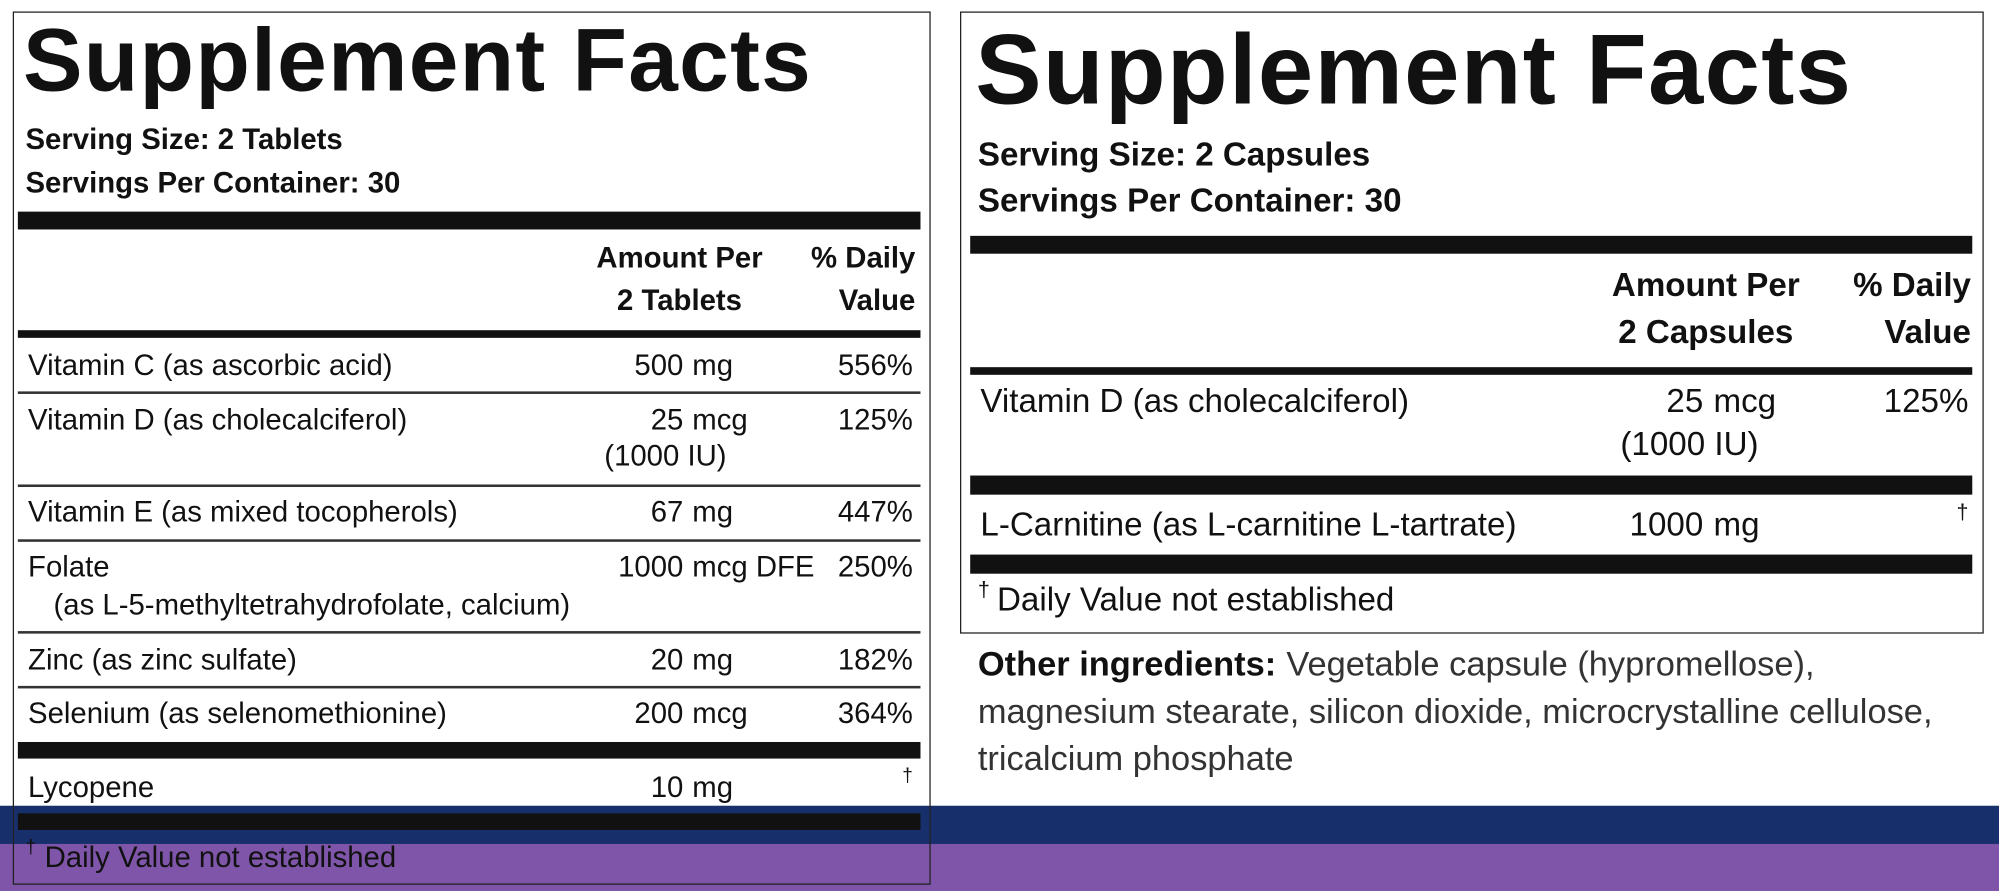  What do you see at coordinates (237, 713) in the screenshot?
I see `nutrient-name: Selenium (as selenomethionine)` at bounding box center [237, 713].